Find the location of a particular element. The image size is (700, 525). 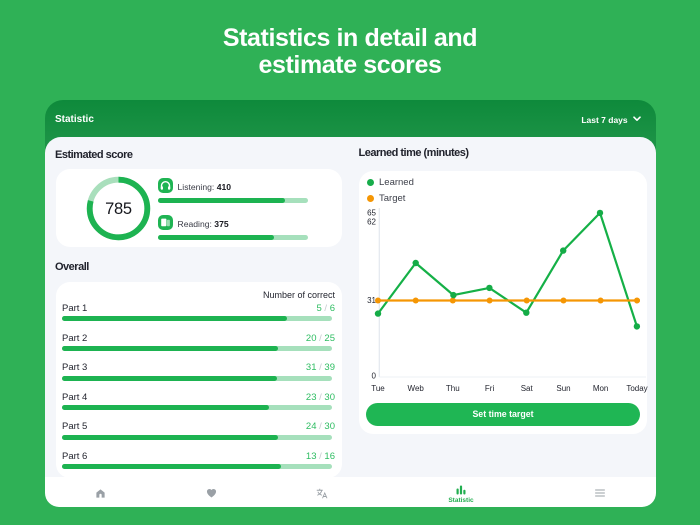

svg-text: Fri is located at coordinates (490, 388).